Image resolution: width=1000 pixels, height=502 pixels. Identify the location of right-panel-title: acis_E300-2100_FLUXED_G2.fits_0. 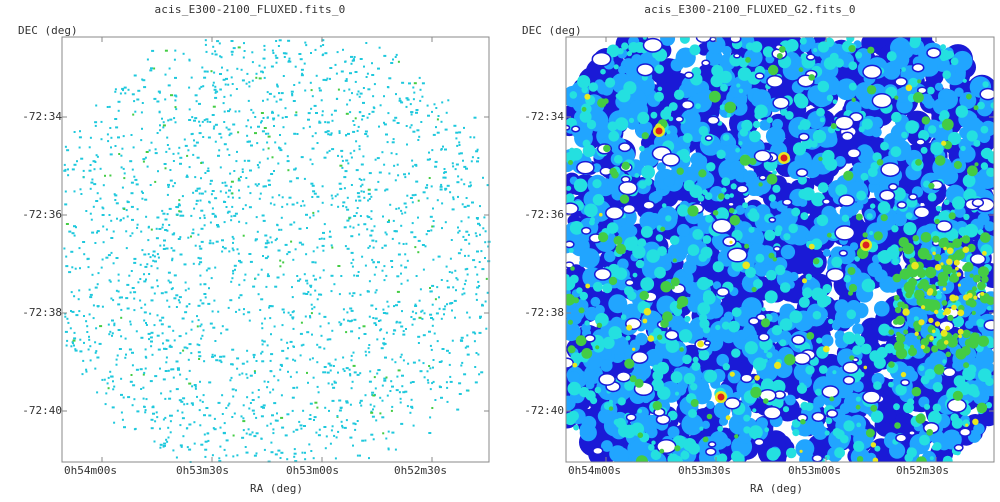
(750, 9).